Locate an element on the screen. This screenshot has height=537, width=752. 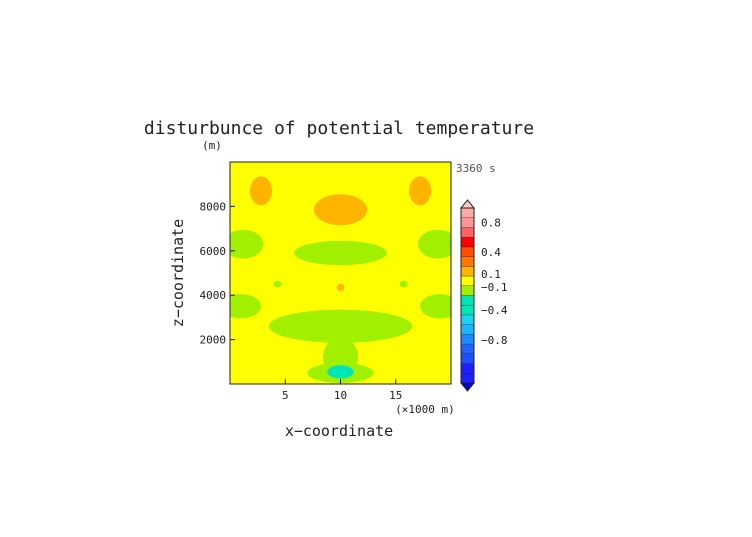
colorbar: 0.8 0.4 0.1−0.1 −0.4 −0.8 is located at coordinates (483, 295).